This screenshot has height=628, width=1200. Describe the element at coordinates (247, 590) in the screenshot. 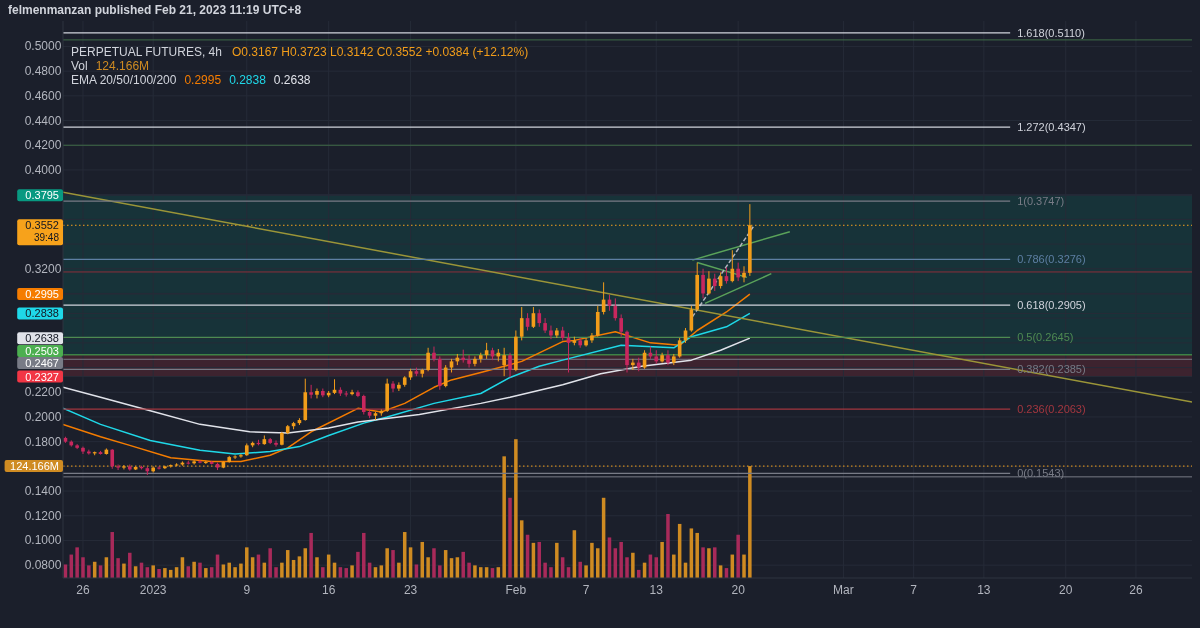

I see `x-tick-label: 9` at that location.